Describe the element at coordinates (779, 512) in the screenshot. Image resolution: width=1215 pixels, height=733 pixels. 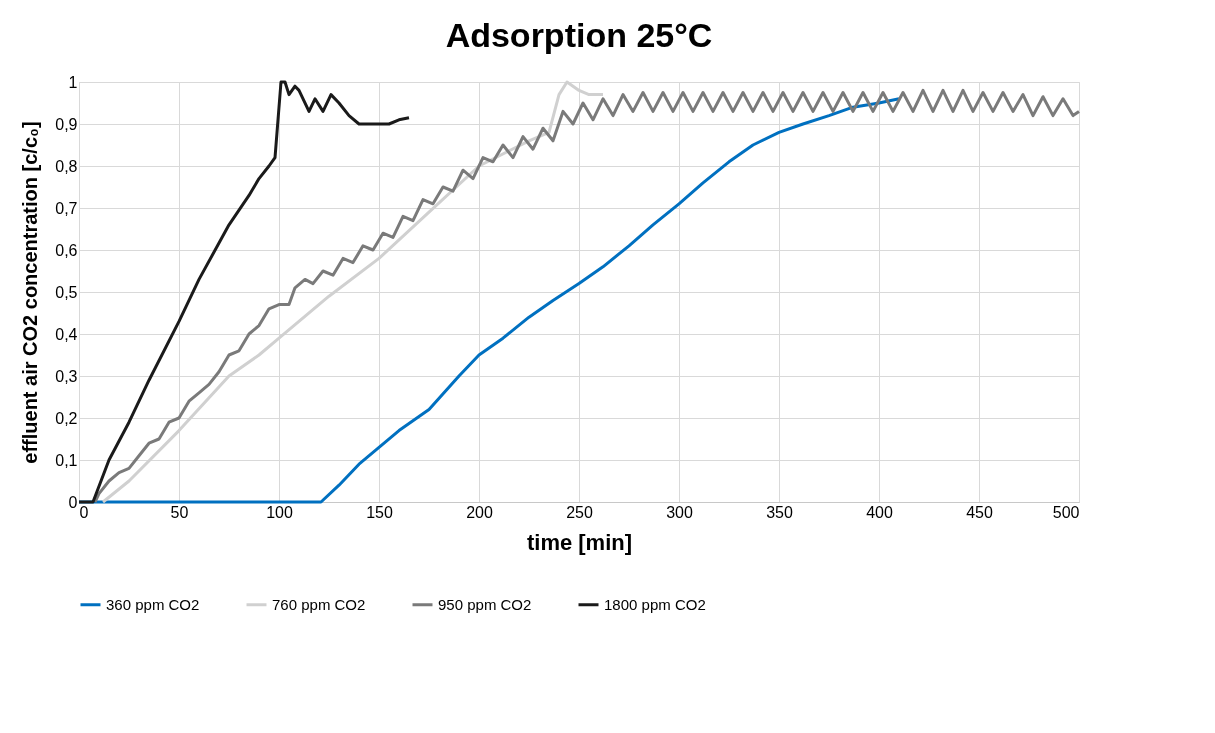
I see `x-tick-label: 350` at that location.